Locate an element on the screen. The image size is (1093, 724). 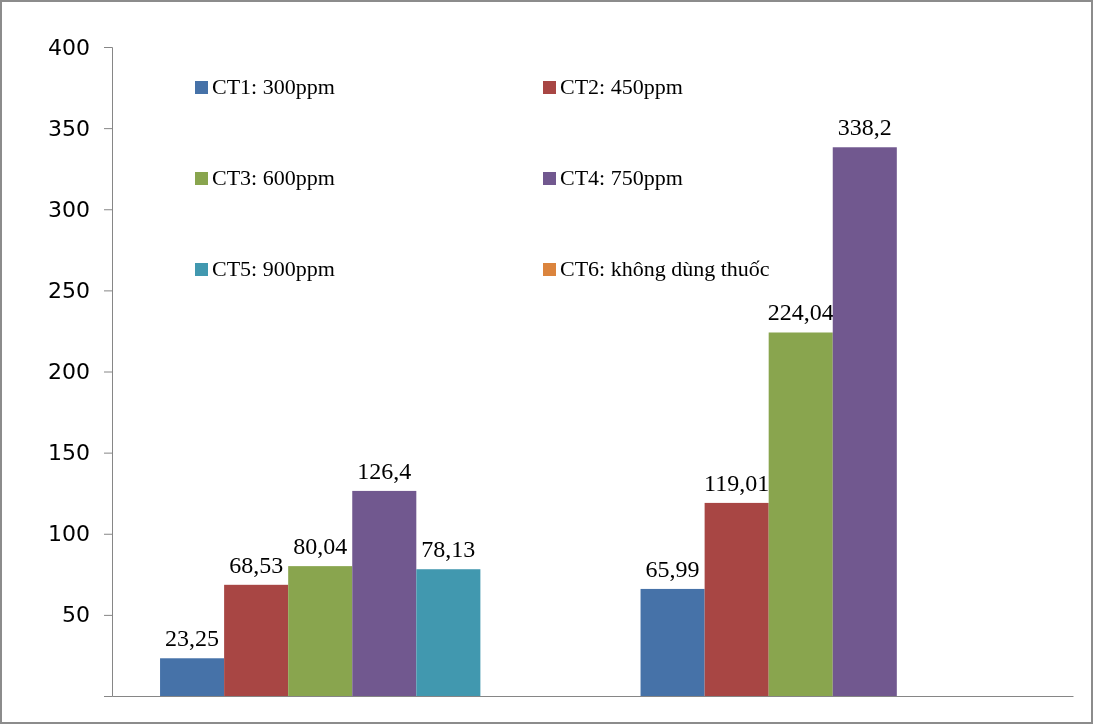
data-label: 23,25 is located at coordinates (192, 638).